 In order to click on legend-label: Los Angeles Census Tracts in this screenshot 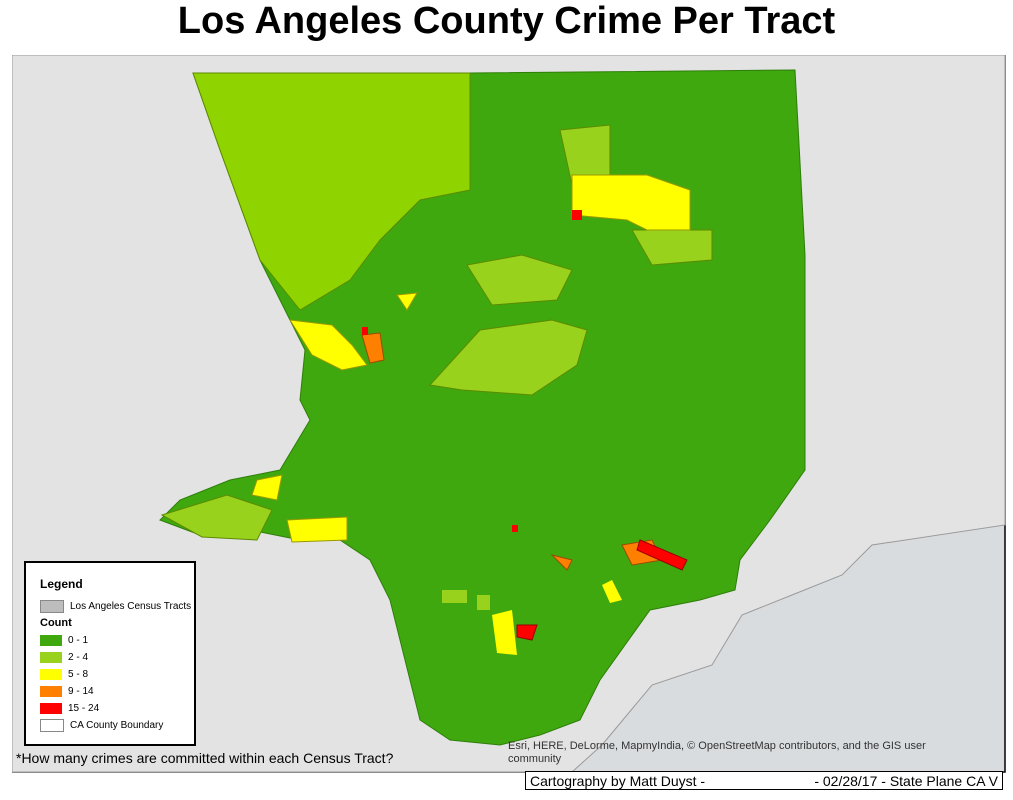, I will do `click(131, 606)`.